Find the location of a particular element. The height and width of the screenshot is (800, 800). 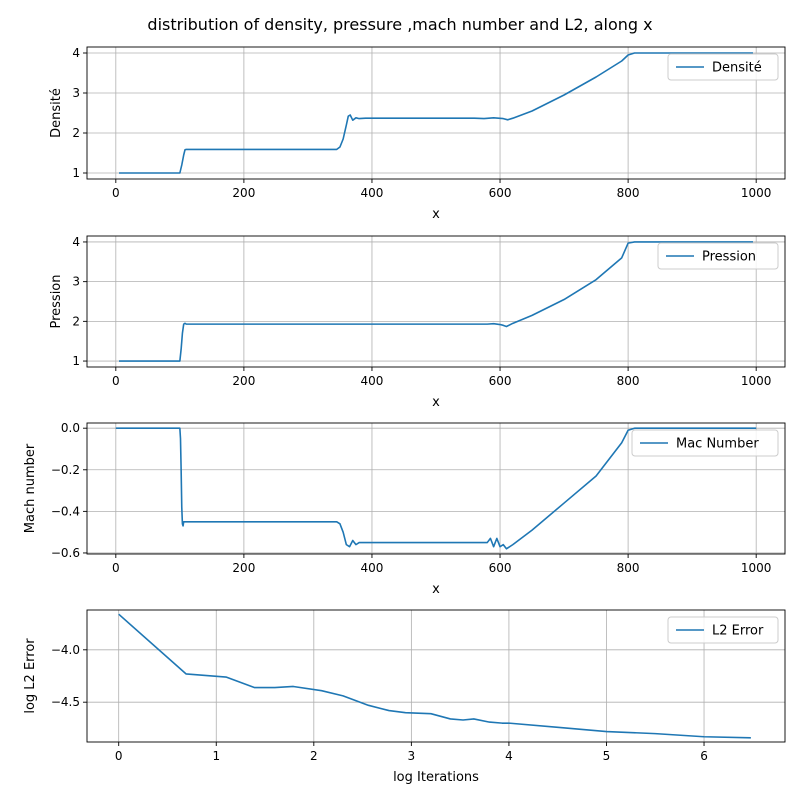

legend: Mac Number is located at coordinates (705, 443).